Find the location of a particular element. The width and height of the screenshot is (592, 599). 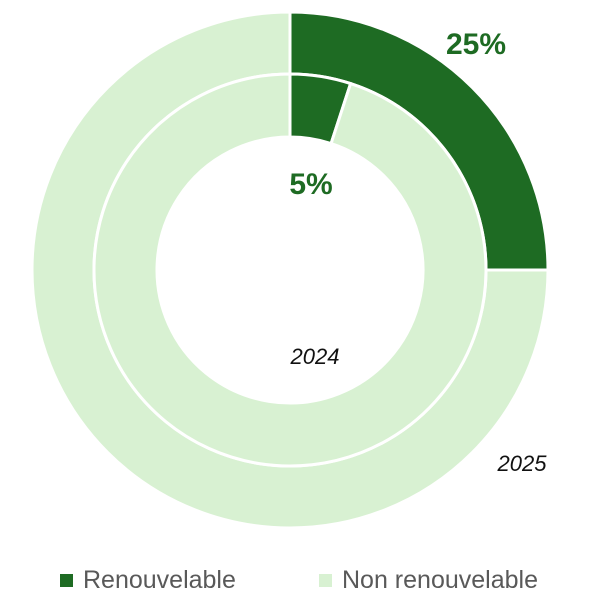

ring-label-2025: 2025 is located at coordinates (522, 463).